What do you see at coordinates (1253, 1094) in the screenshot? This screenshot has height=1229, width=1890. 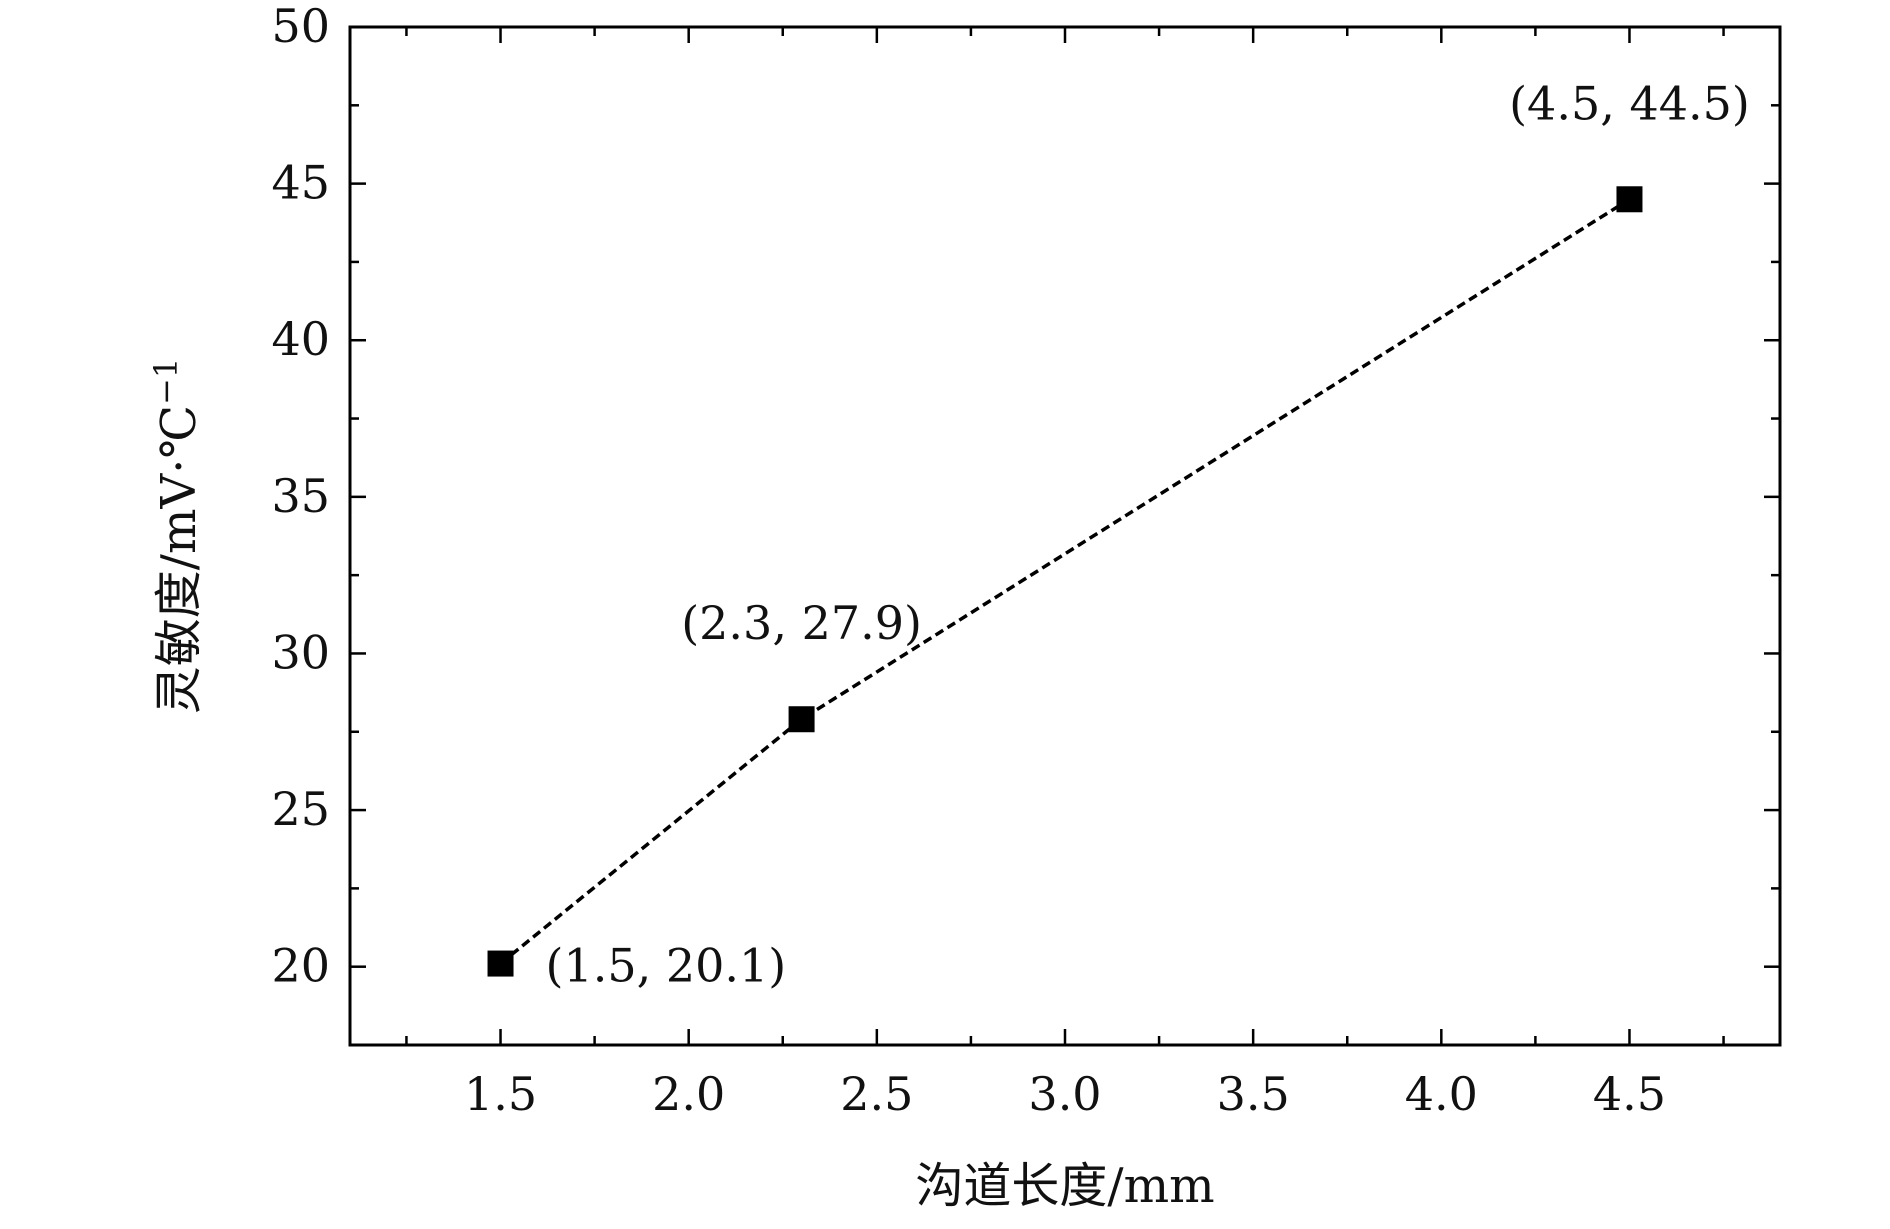 I see `x-tick-label: 3.5` at bounding box center [1253, 1094].